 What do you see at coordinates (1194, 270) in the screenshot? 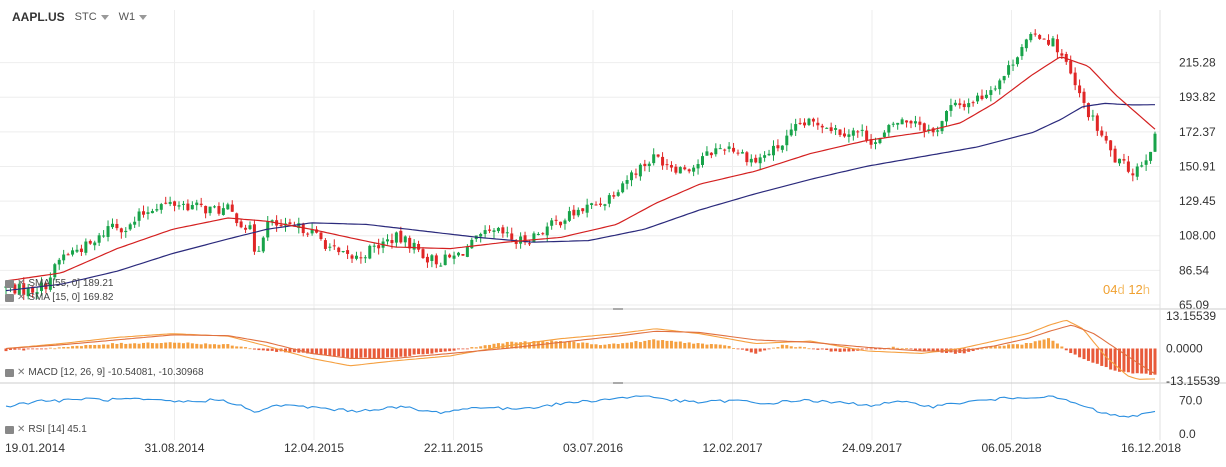
I see `y-tick-label: 86.54` at bounding box center [1194, 270].